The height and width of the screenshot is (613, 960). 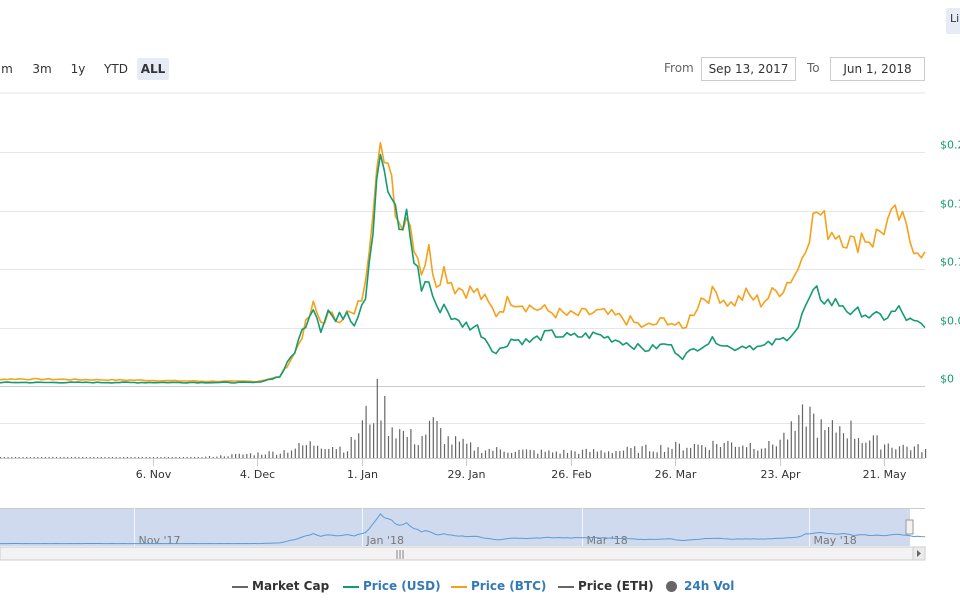 What do you see at coordinates (42, 69) in the screenshot?
I see `zoom-button-3m: 3m` at bounding box center [42, 69].